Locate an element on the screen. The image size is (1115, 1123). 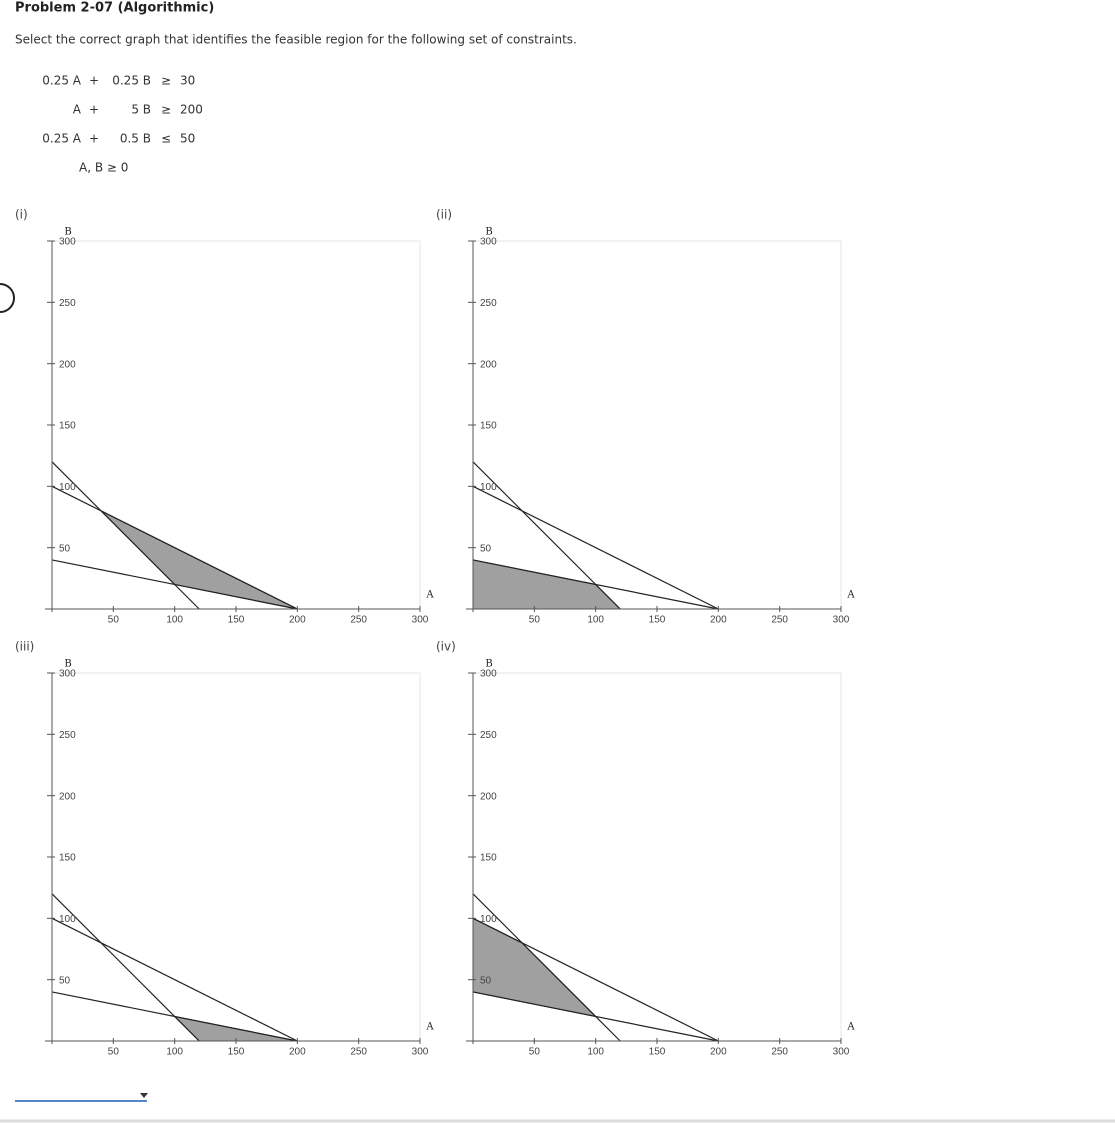
problem-title: Problem 2-07 (Algorithmic) is located at coordinates (114, 8).